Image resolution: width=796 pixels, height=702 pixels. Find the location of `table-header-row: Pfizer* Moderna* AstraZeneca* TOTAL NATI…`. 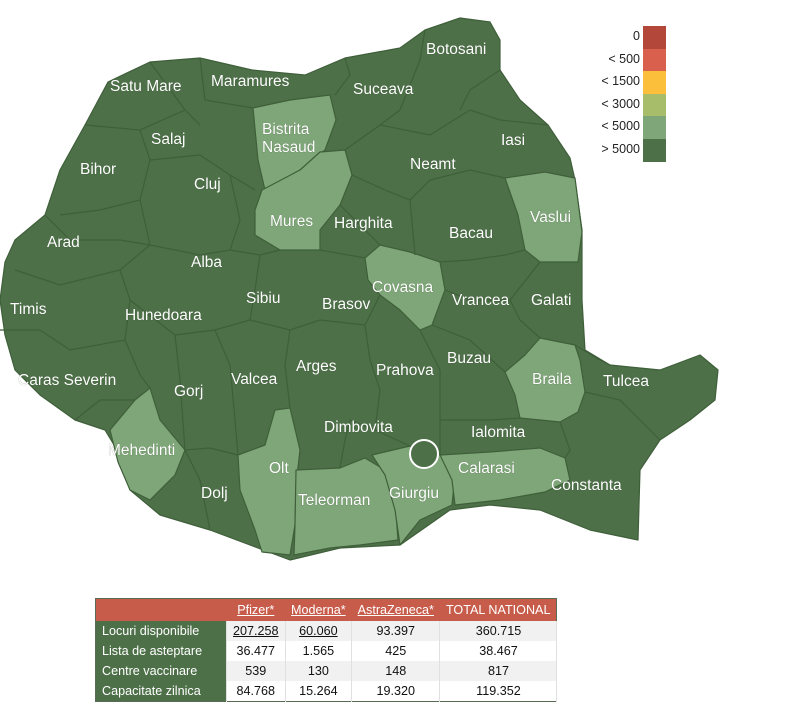

table-header-row: Pfizer* Moderna* AstraZeneca* TOTAL NATI… is located at coordinates (326, 609).